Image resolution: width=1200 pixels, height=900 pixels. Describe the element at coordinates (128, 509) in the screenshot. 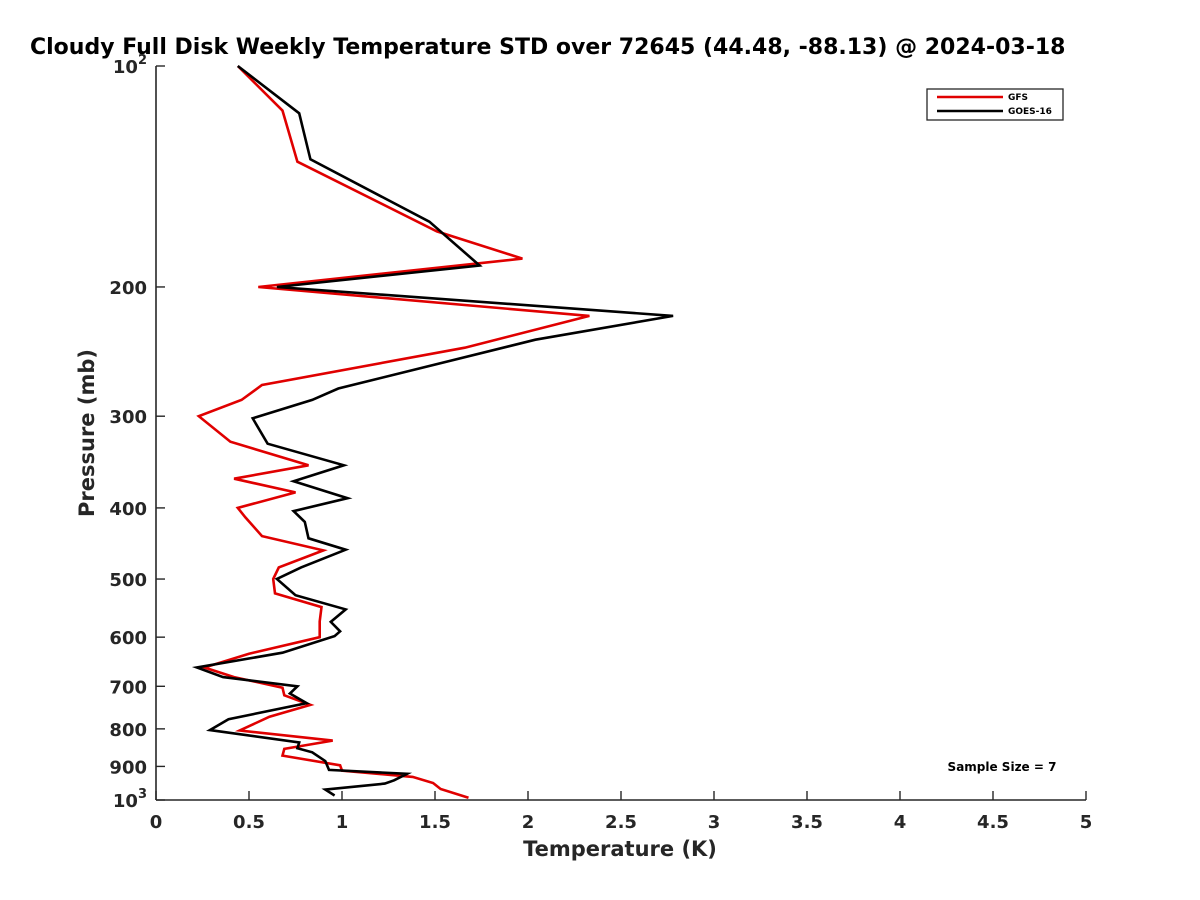

I see `y-tick-label: 400` at that location.